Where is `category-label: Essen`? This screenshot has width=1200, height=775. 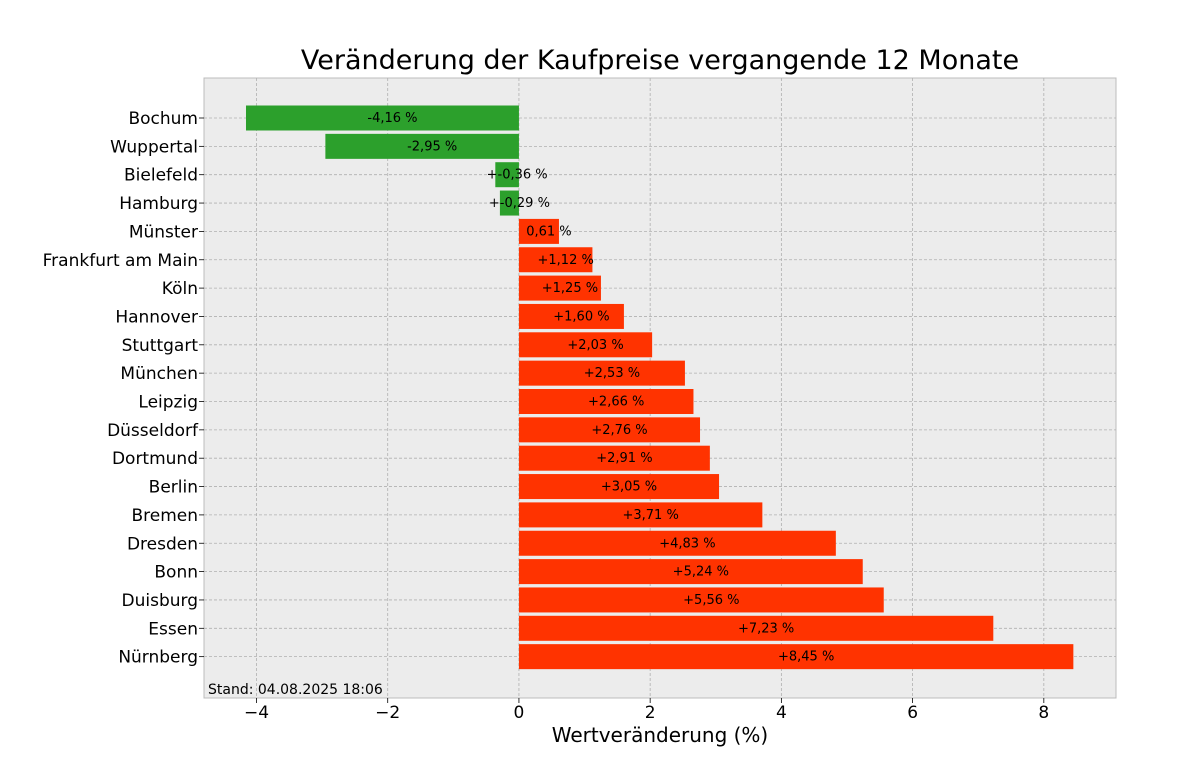 category-label: Essen is located at coordinates (173, 629).